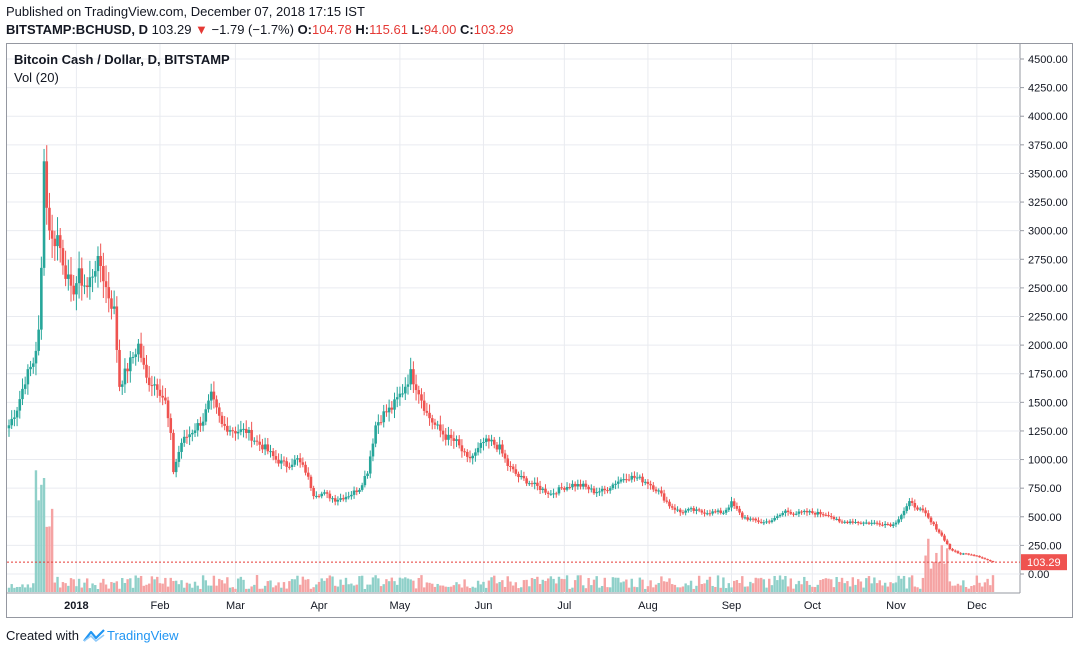 Image resolution: width=1080 pixels, height=654 pixels. I want to click on x-tick-label: Dec, so click(977, 606).